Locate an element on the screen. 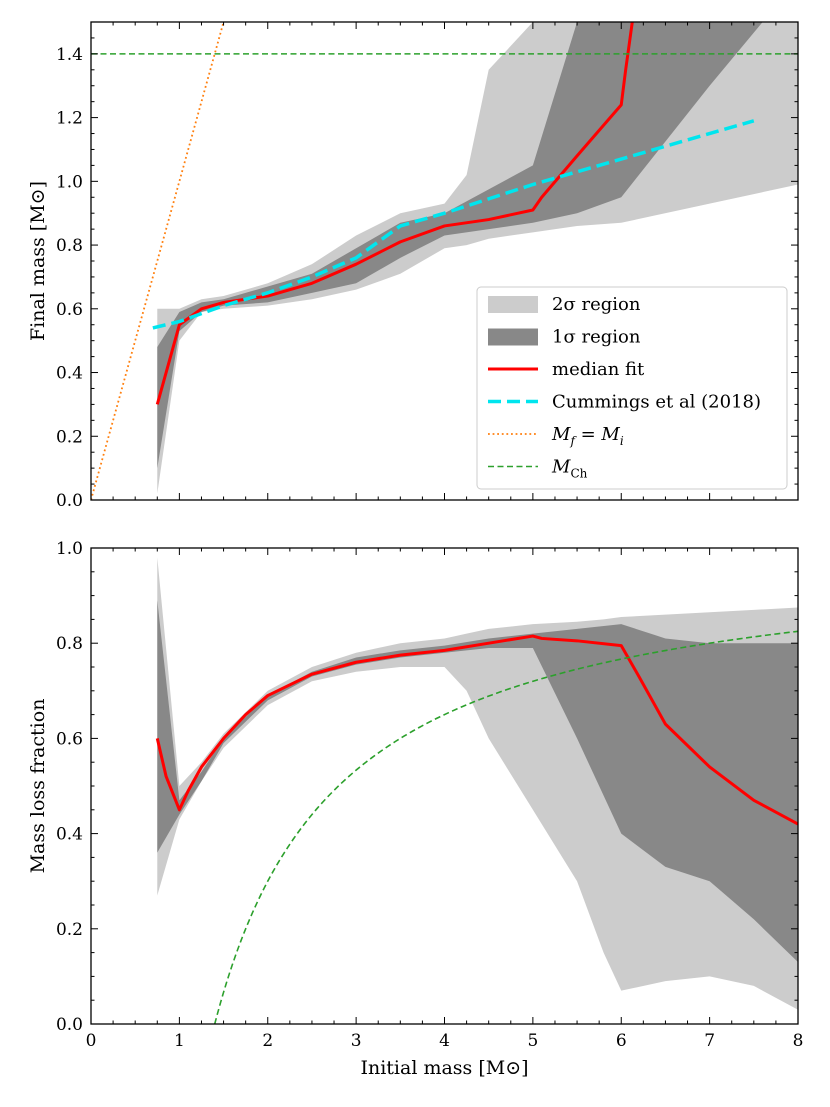 The height and width of the screenshot is (1107, 830). x-tick-label: 6 is located at coordinates (621, 1041).